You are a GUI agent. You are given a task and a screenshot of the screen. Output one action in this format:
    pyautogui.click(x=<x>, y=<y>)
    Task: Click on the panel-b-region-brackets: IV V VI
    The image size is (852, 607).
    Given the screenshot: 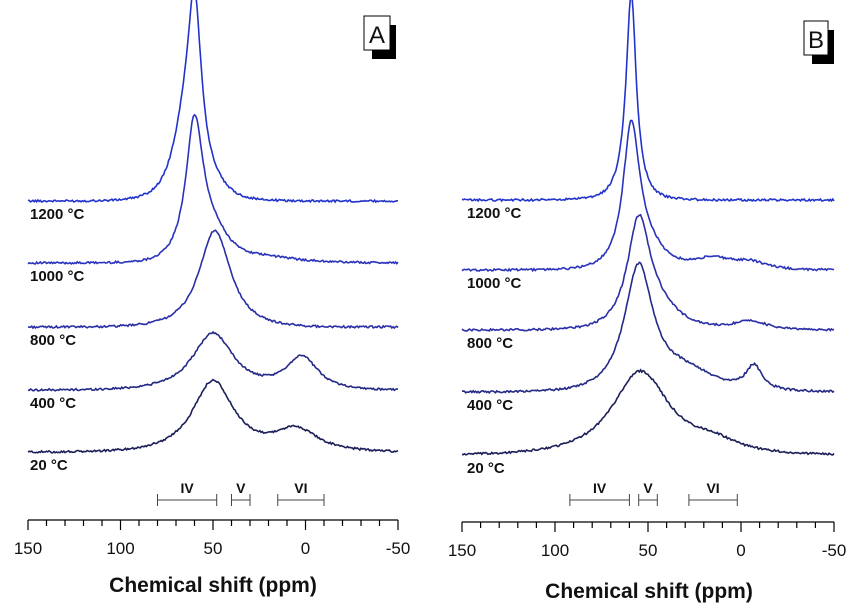 What is the action you would take?
    pyautogui.click(x=653, y=493)
    